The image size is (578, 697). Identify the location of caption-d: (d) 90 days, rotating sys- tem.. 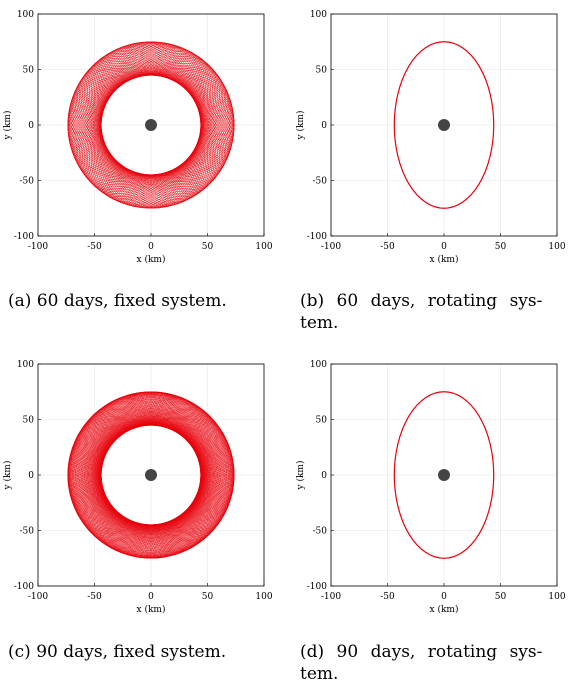
(421, 663).